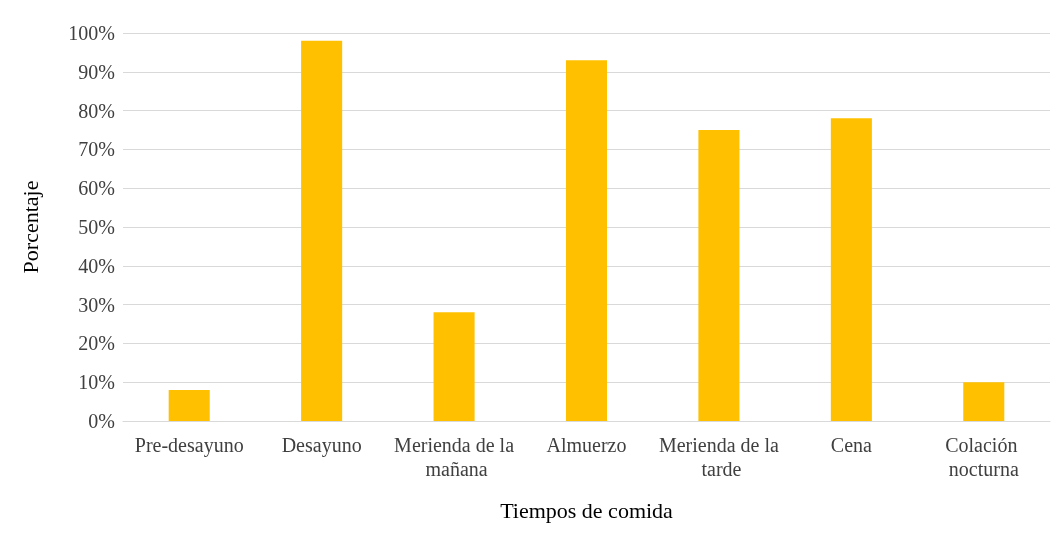 The image size is (1059, 534). What do you see at coordinates (96, 188) in the screenshot?
I see `y-tick-label: 60%` at bounding box center [96, 188].